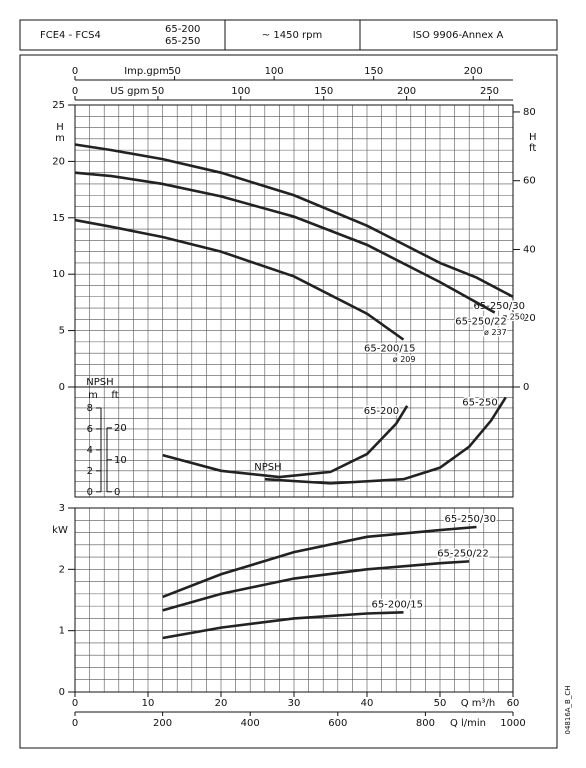  Describe the element at coordinates (512, 723) in the screenshot. I see `bottom-tick-label: 1000` at that location.